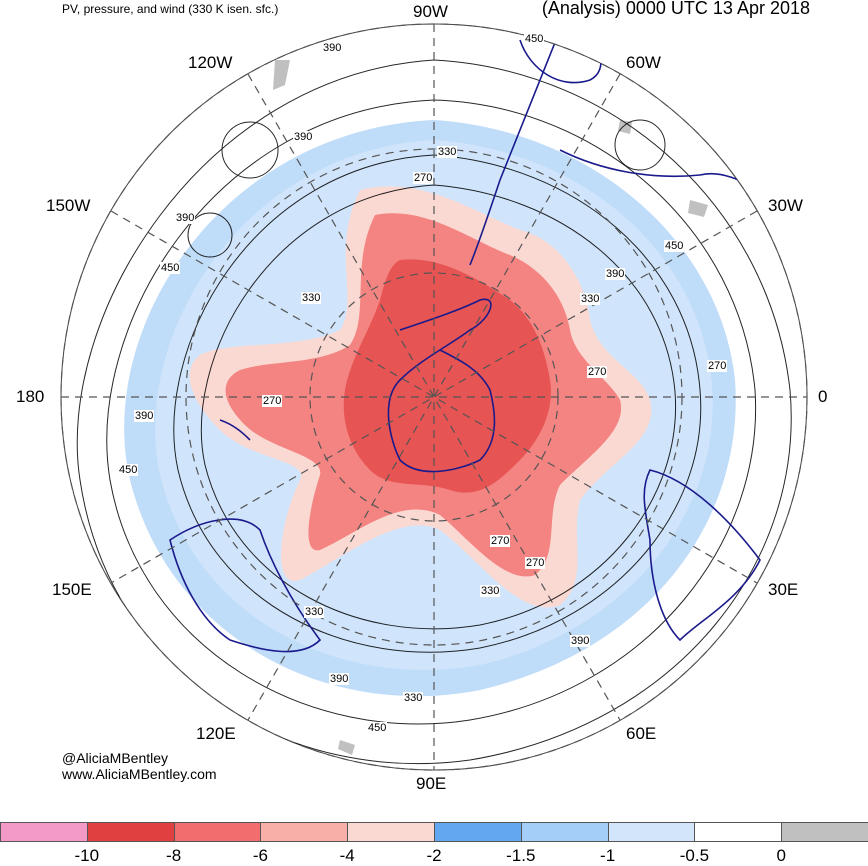  Describe the element at coordinates (431, 783) in the screenshot. I see `lon-label-90e: 90E` at that location.